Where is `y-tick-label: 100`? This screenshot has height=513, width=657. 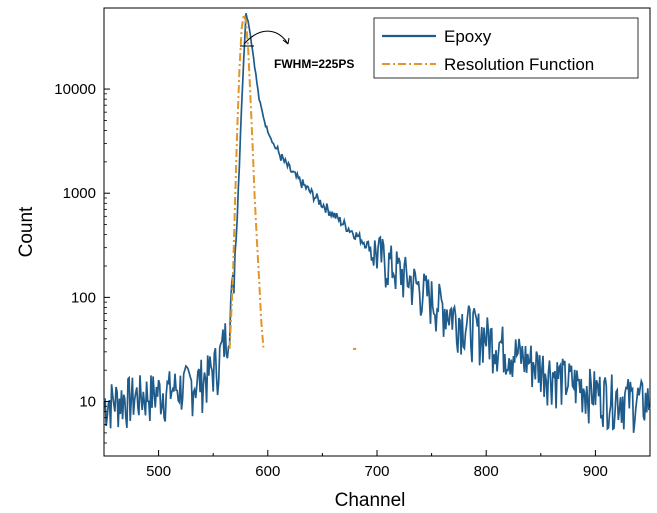
y-tick-label: 100 is located at coordinates (83, 297).